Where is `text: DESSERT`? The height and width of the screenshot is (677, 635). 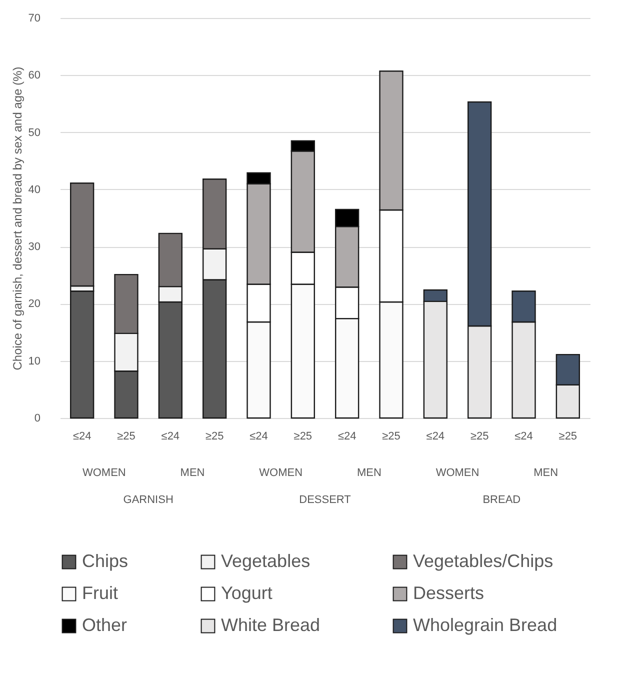
text: DESSERT is located at coordinates (325, 500).